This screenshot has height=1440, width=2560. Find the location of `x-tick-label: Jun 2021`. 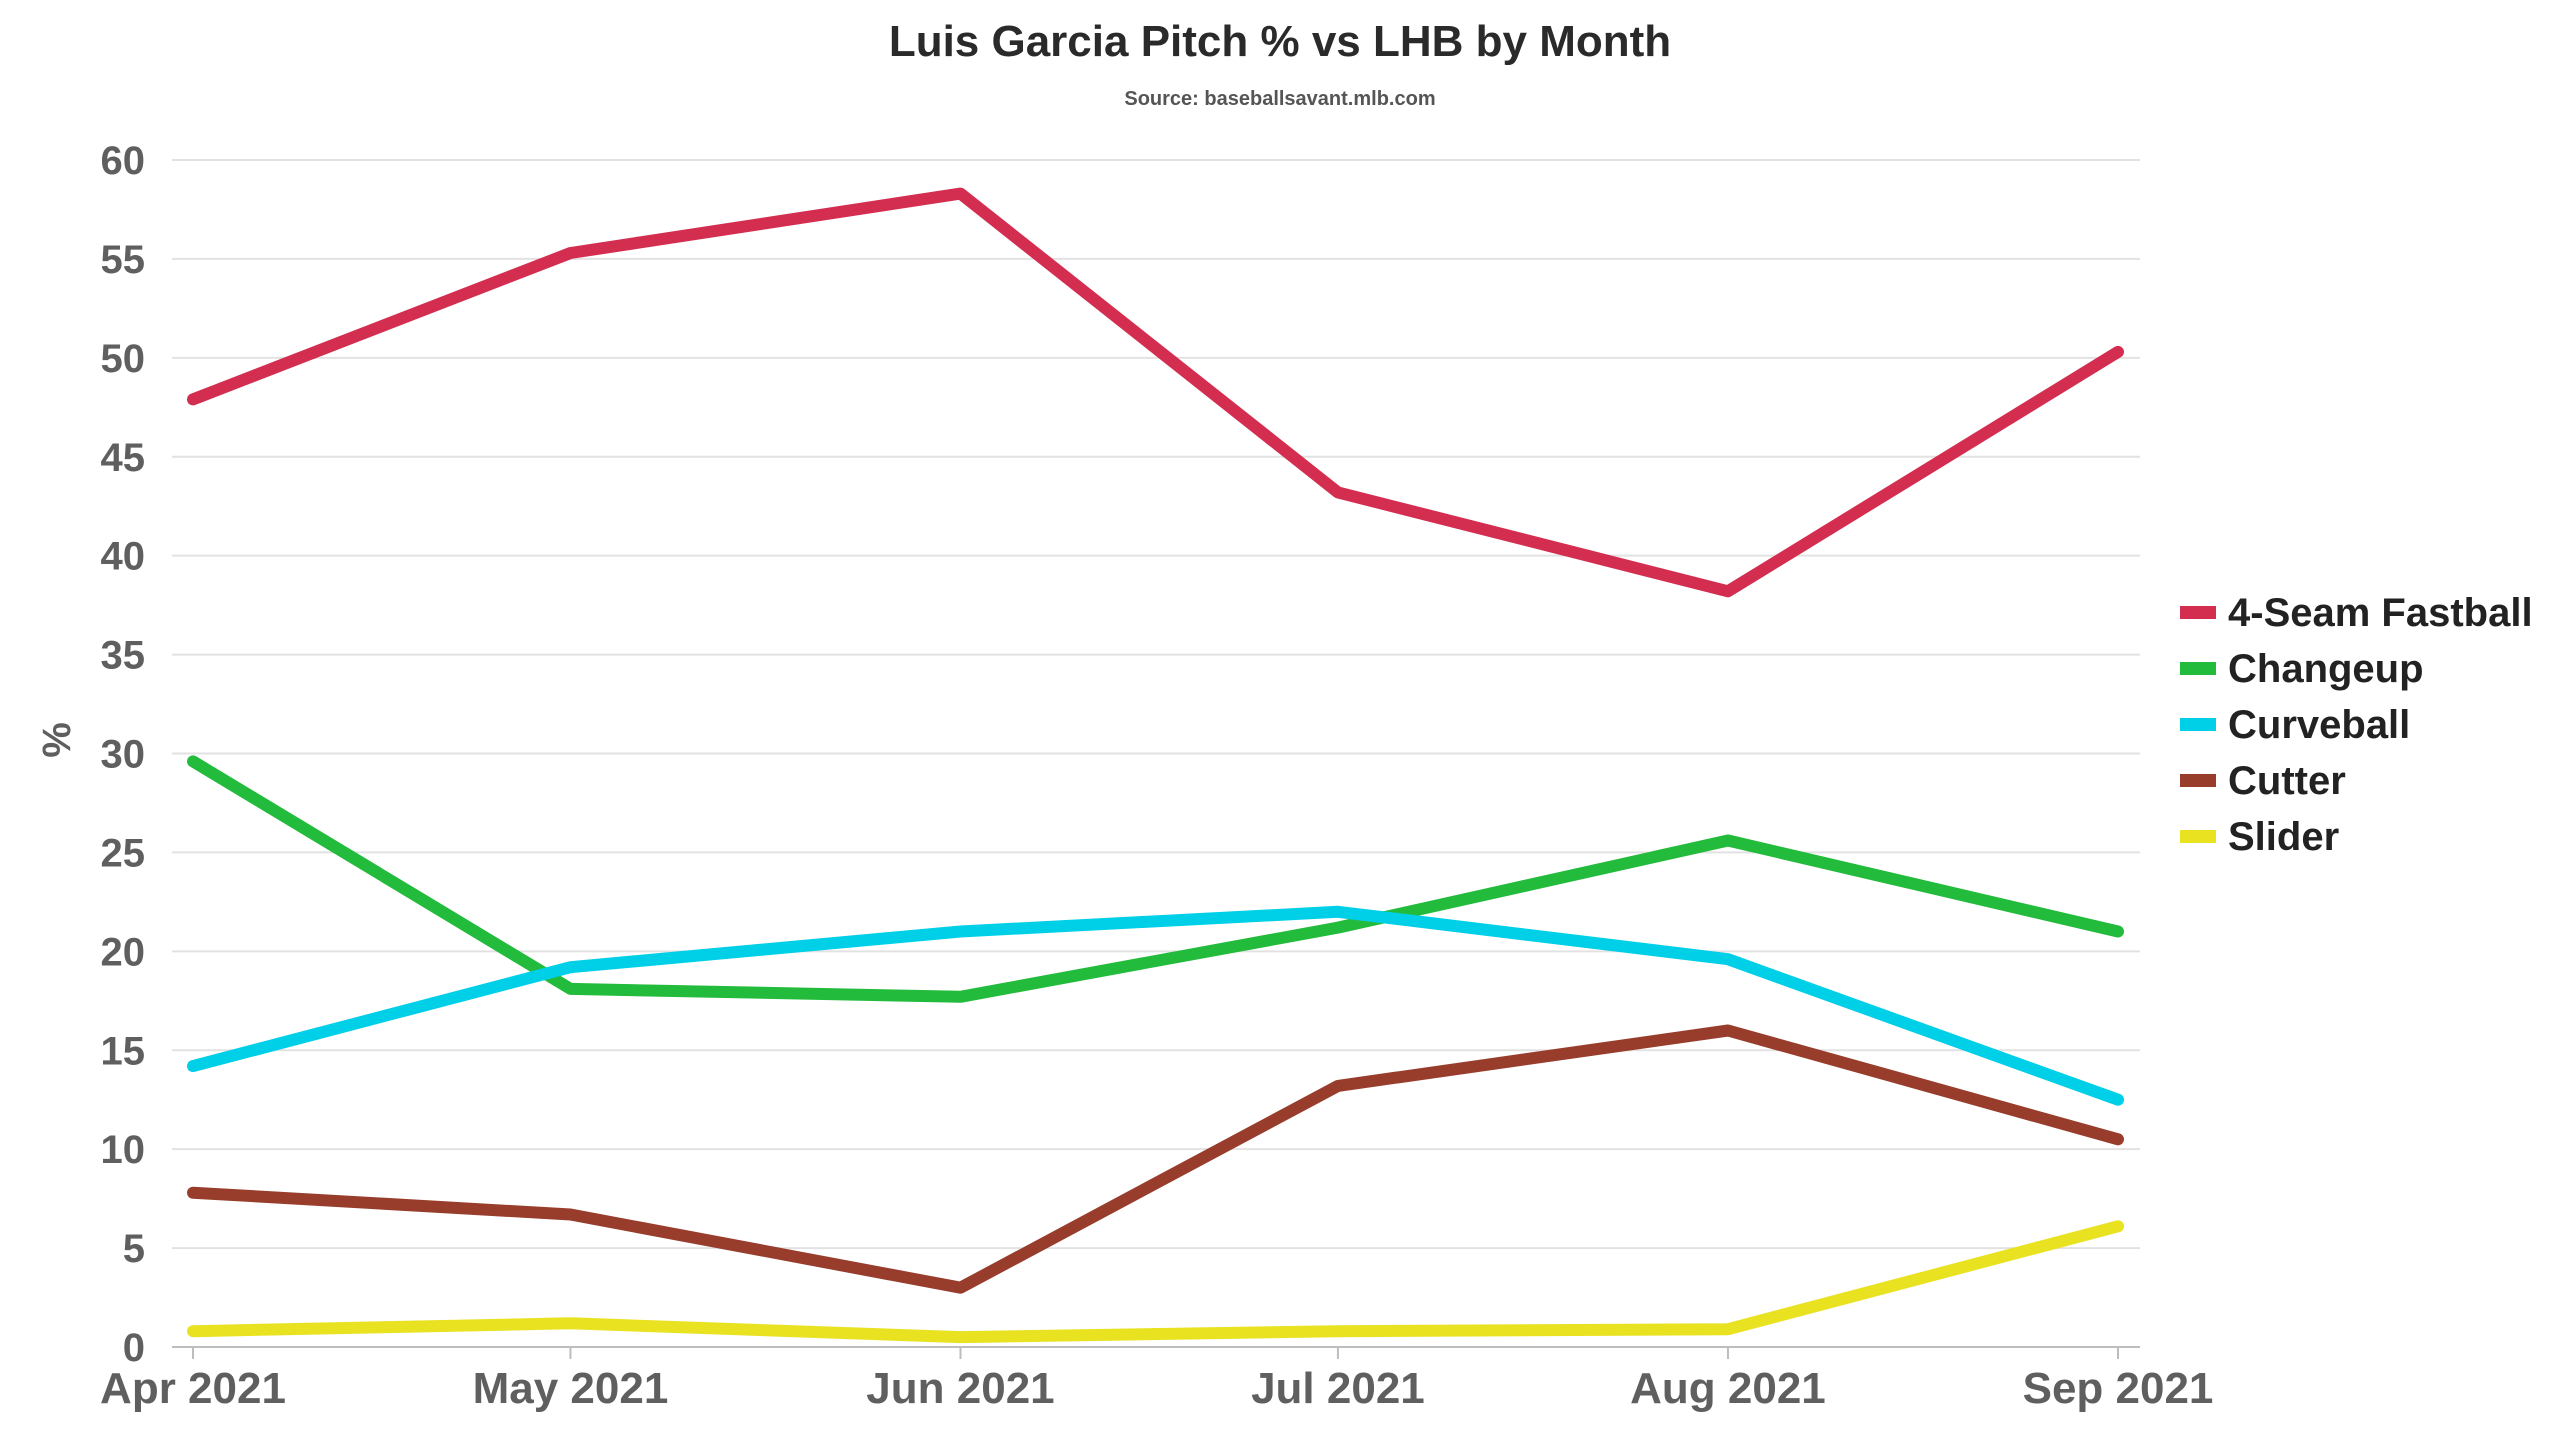

x-tick-label: Jun 2021 is located at coordinates (960, 1388).